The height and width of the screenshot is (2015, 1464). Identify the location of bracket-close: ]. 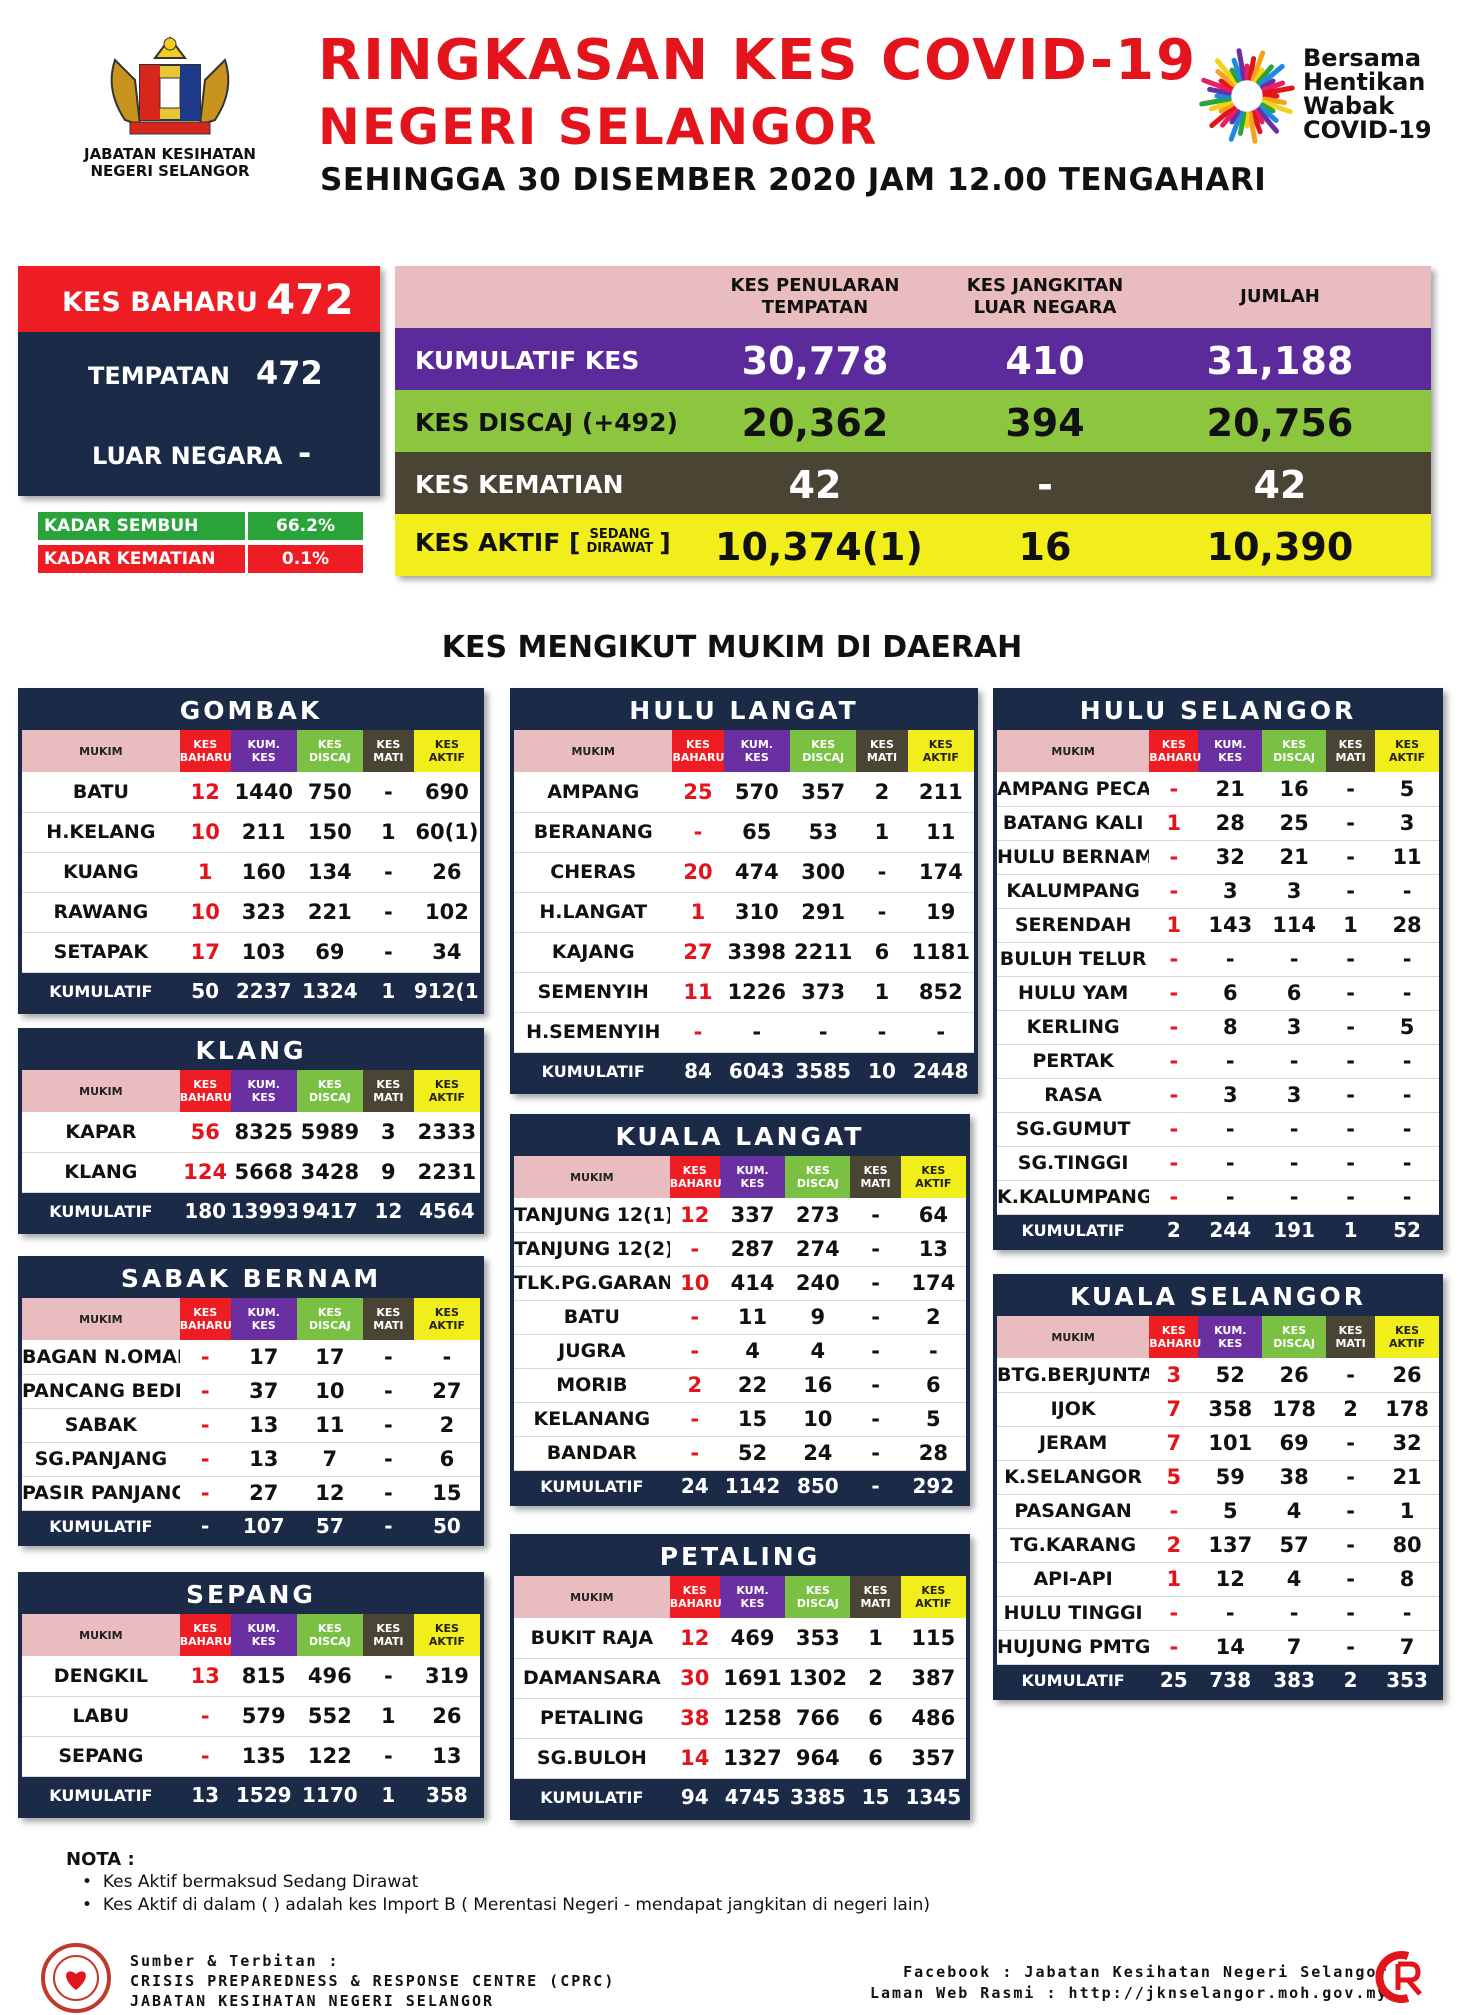
(665, 542).